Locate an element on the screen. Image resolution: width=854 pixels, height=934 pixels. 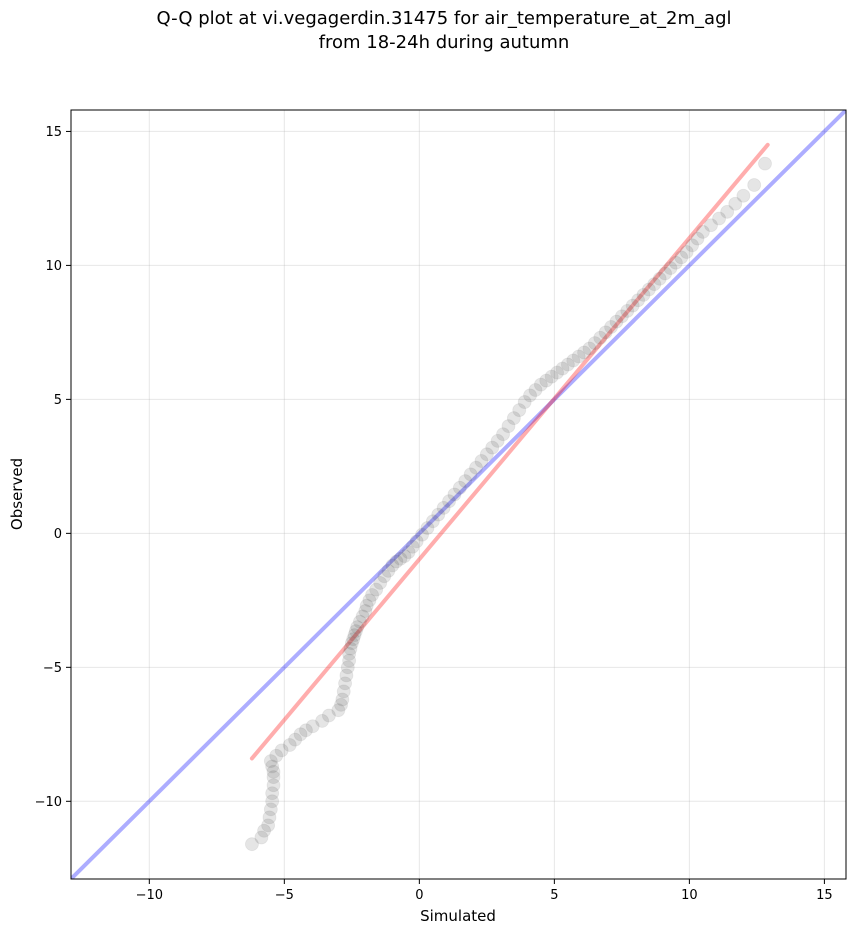
y-axis-label: Observed is located at coordinates (17, 494).